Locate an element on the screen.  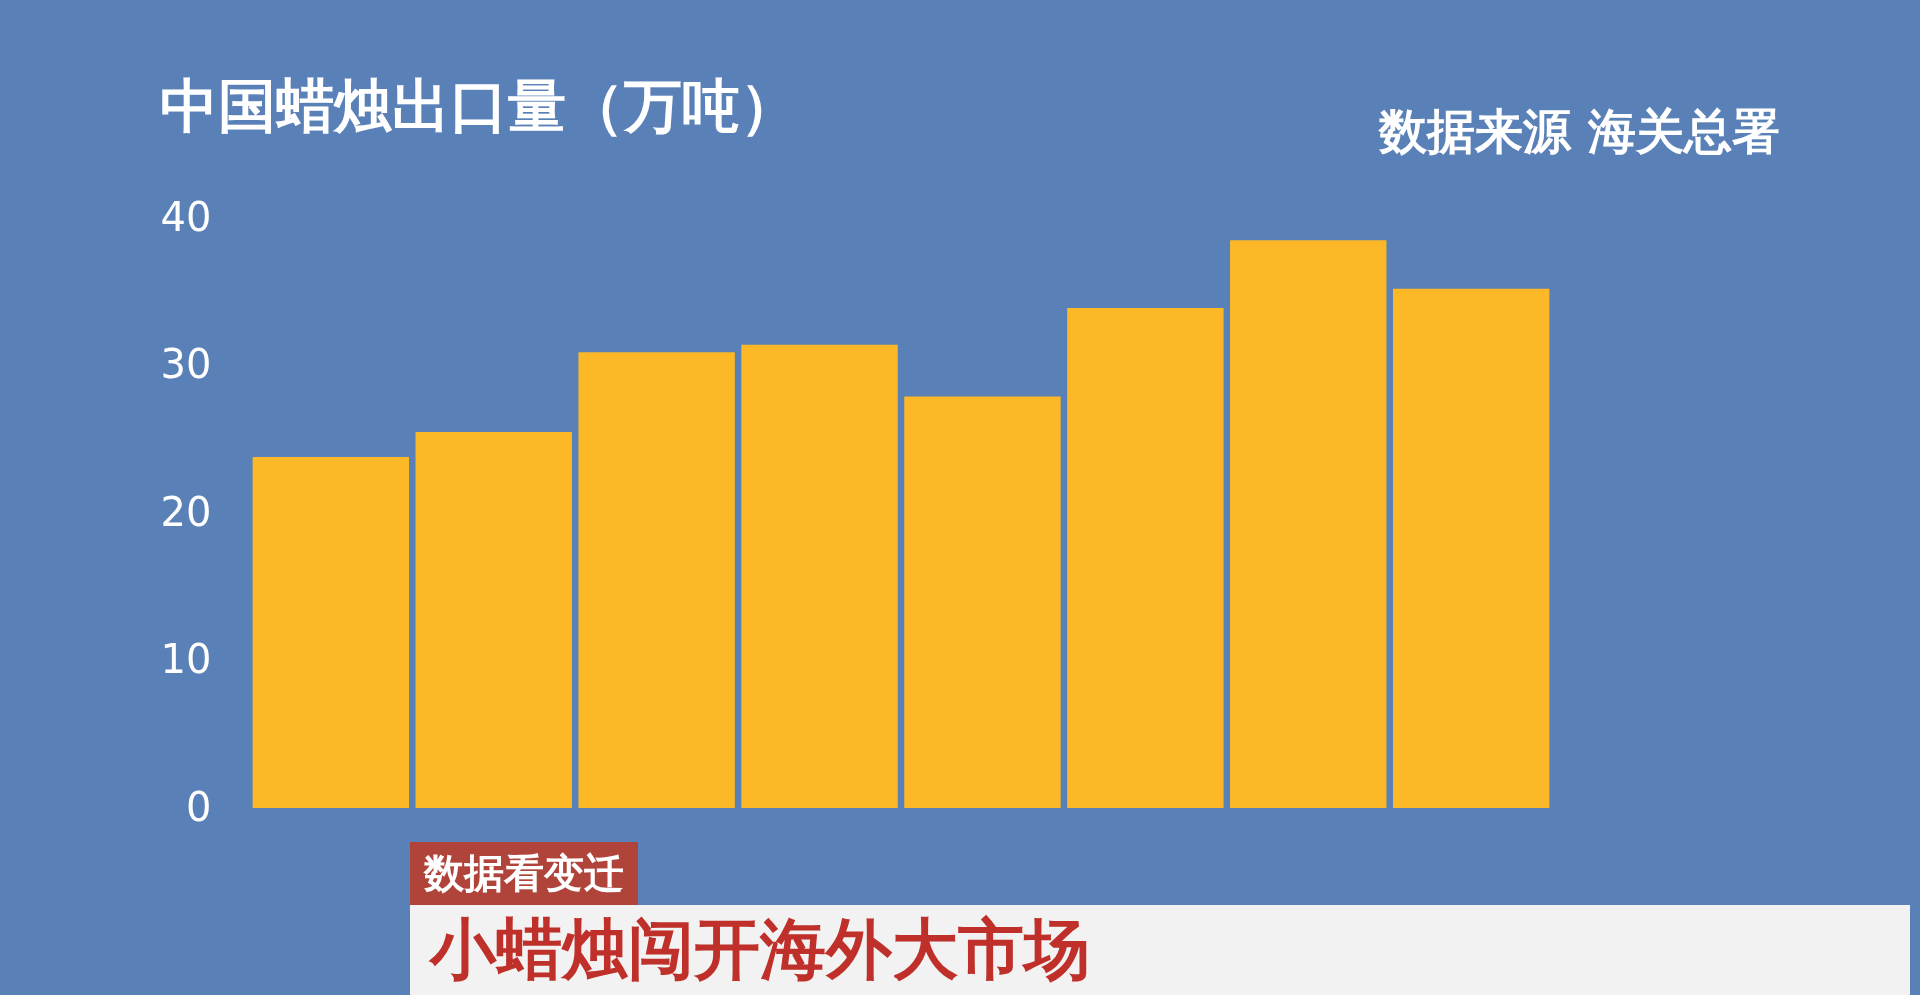
chart-title: 中国蜡烛出口量（万吨） is located at coordinates (479, 106).